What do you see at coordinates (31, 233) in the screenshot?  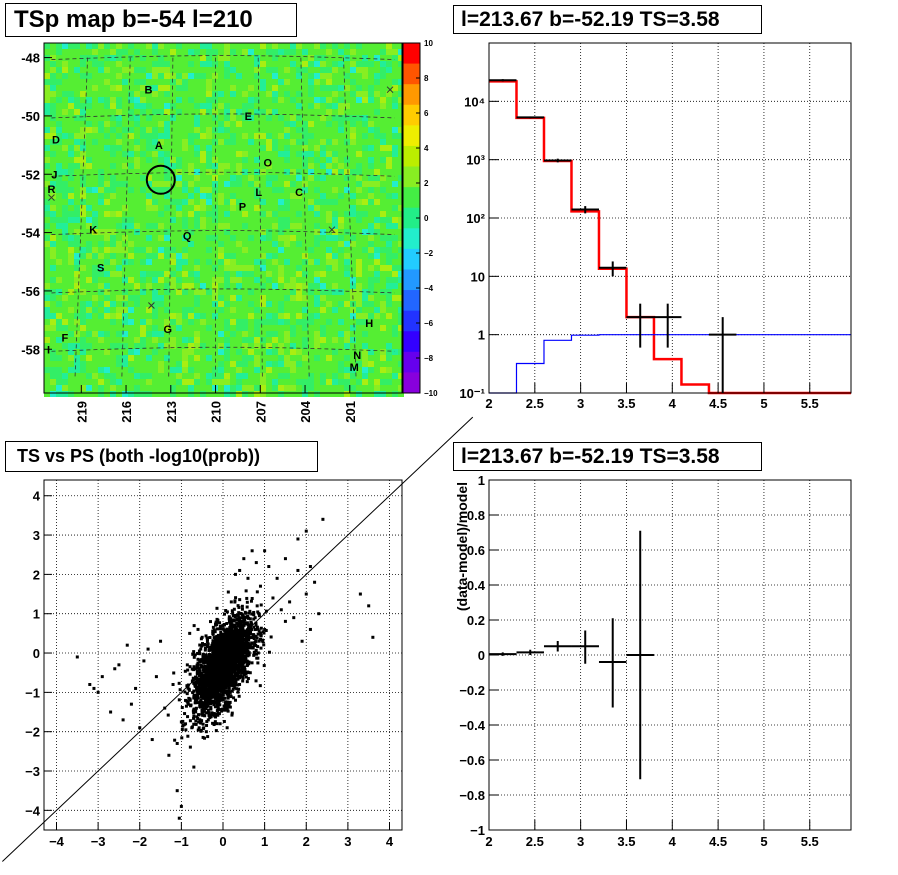 I see `map-y-tick-label: -54` at bounding box center [31, 233].